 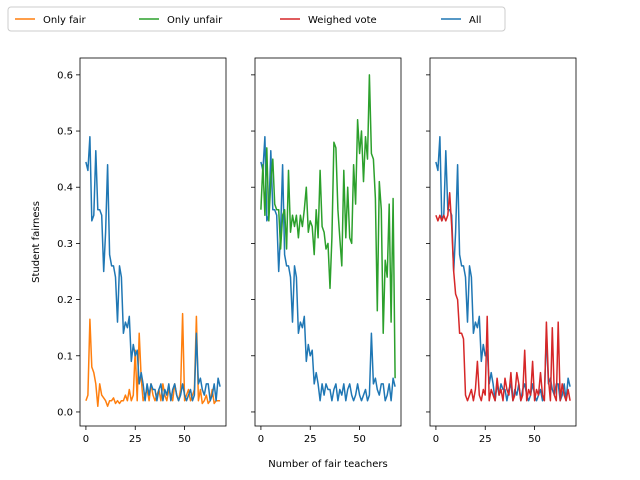 What do you see at coordinates (65, 300) in the screenshot?
I see `y-tick-label: 0.2` at bounding box center [65, 300].